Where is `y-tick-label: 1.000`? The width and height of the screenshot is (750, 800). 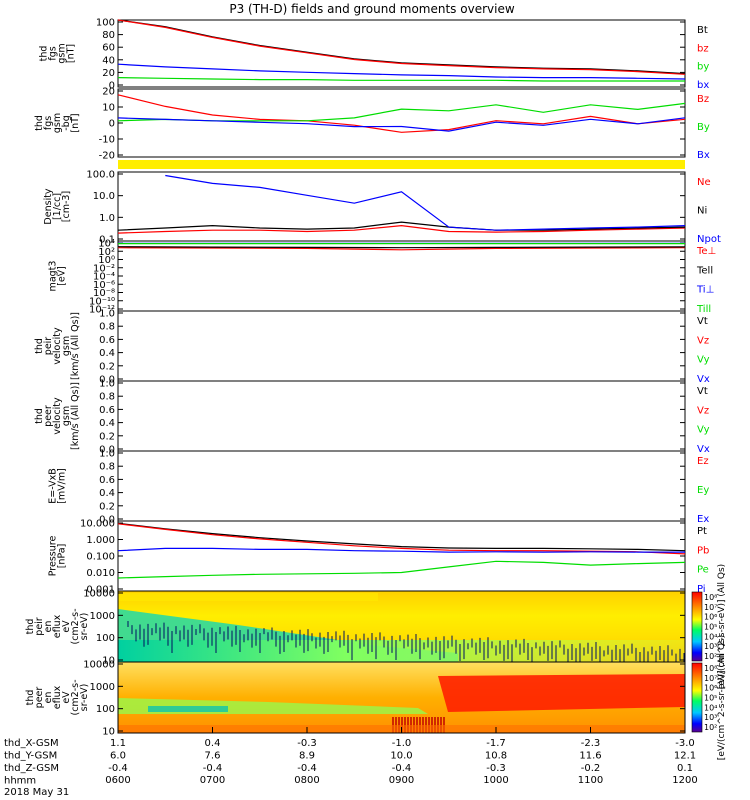
y-tick-label: 1.000 is located at coordinates (100, 540).